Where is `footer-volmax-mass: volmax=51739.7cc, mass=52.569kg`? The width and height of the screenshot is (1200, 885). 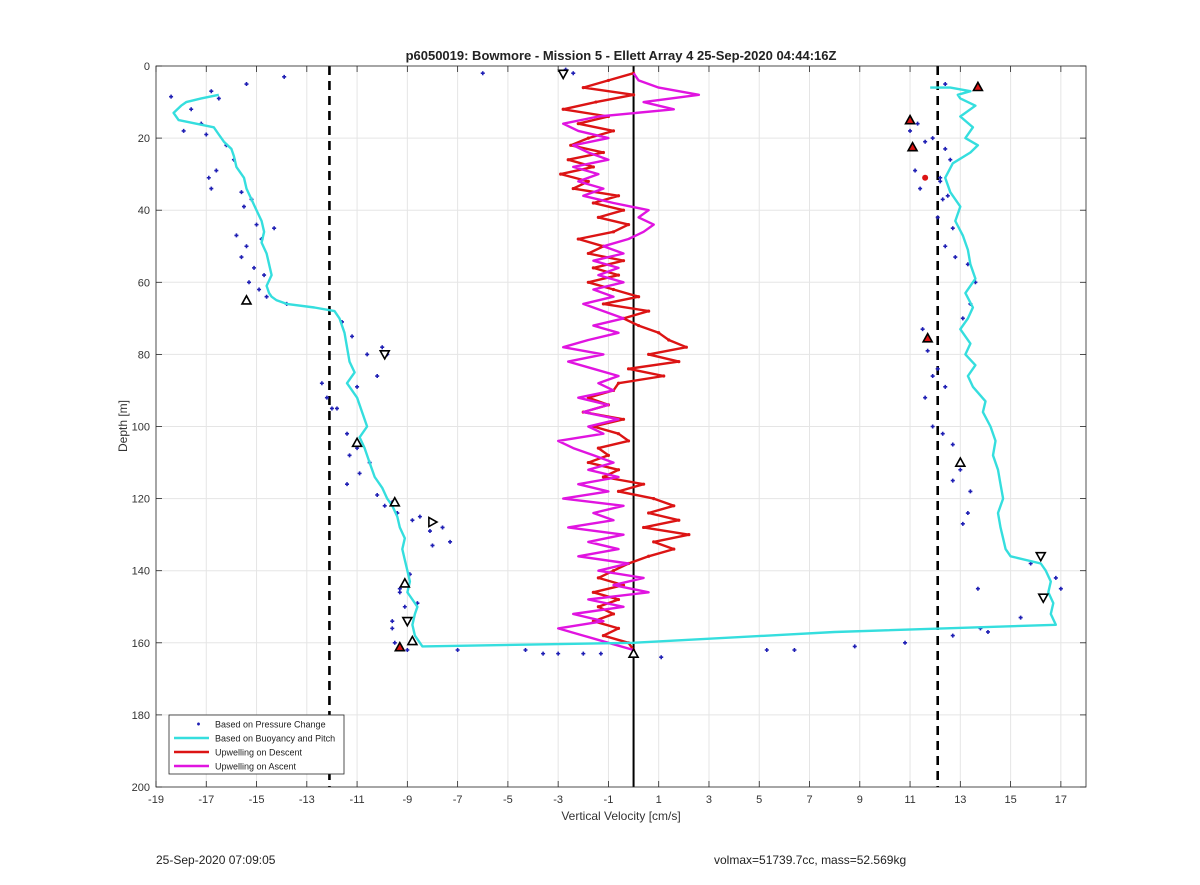
footer-volmax-mass: volmax=51739.7cc, mass=52.569kg is located at coordinates (810, 860).